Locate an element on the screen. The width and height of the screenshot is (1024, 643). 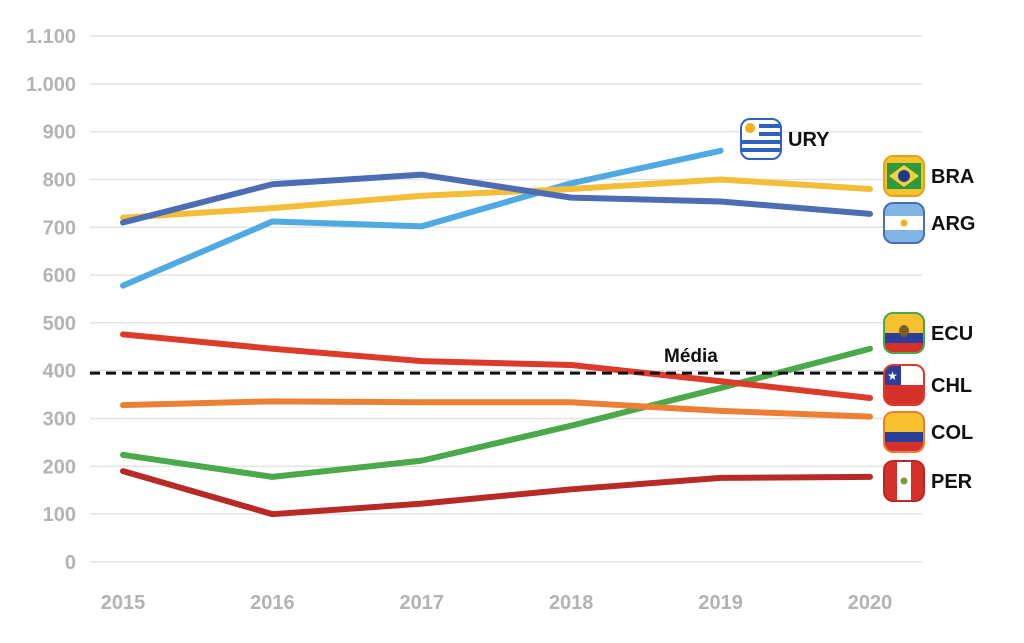
y-tick-label: 900 is located at coordinates (59, 133).